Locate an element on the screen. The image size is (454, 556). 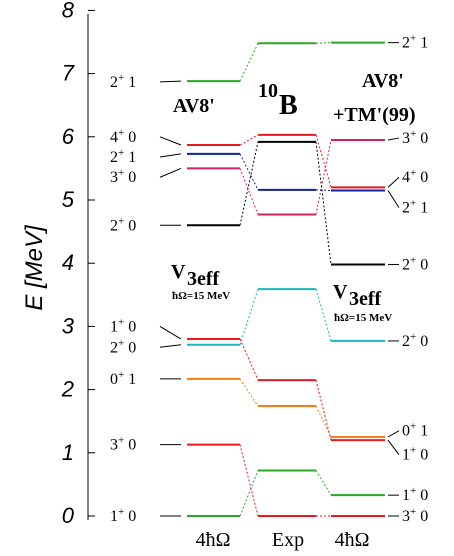
column-labels: 4ħΩ Exp 4ħΩ is located at coordinates (283, 540).